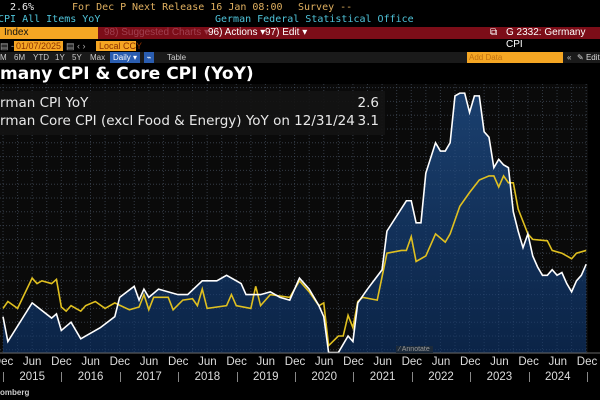  I want to click on end-date-field: 01/07/2025, so click(39, 46).